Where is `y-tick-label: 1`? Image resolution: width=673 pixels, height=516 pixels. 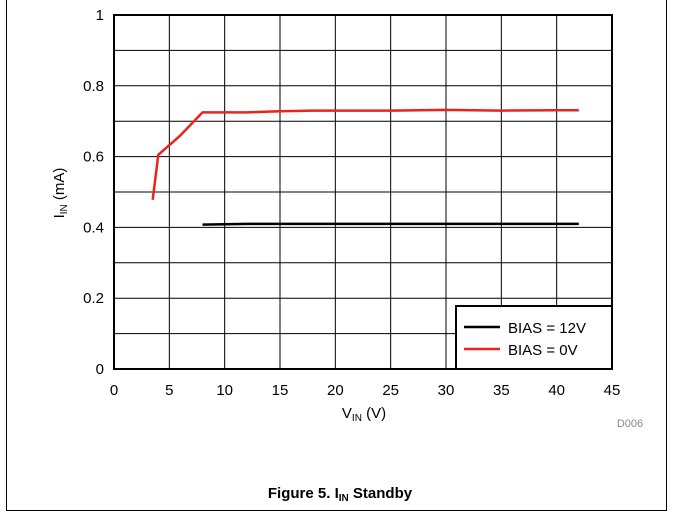 y-tick-label: 1 is located at coordinates (100, 15).